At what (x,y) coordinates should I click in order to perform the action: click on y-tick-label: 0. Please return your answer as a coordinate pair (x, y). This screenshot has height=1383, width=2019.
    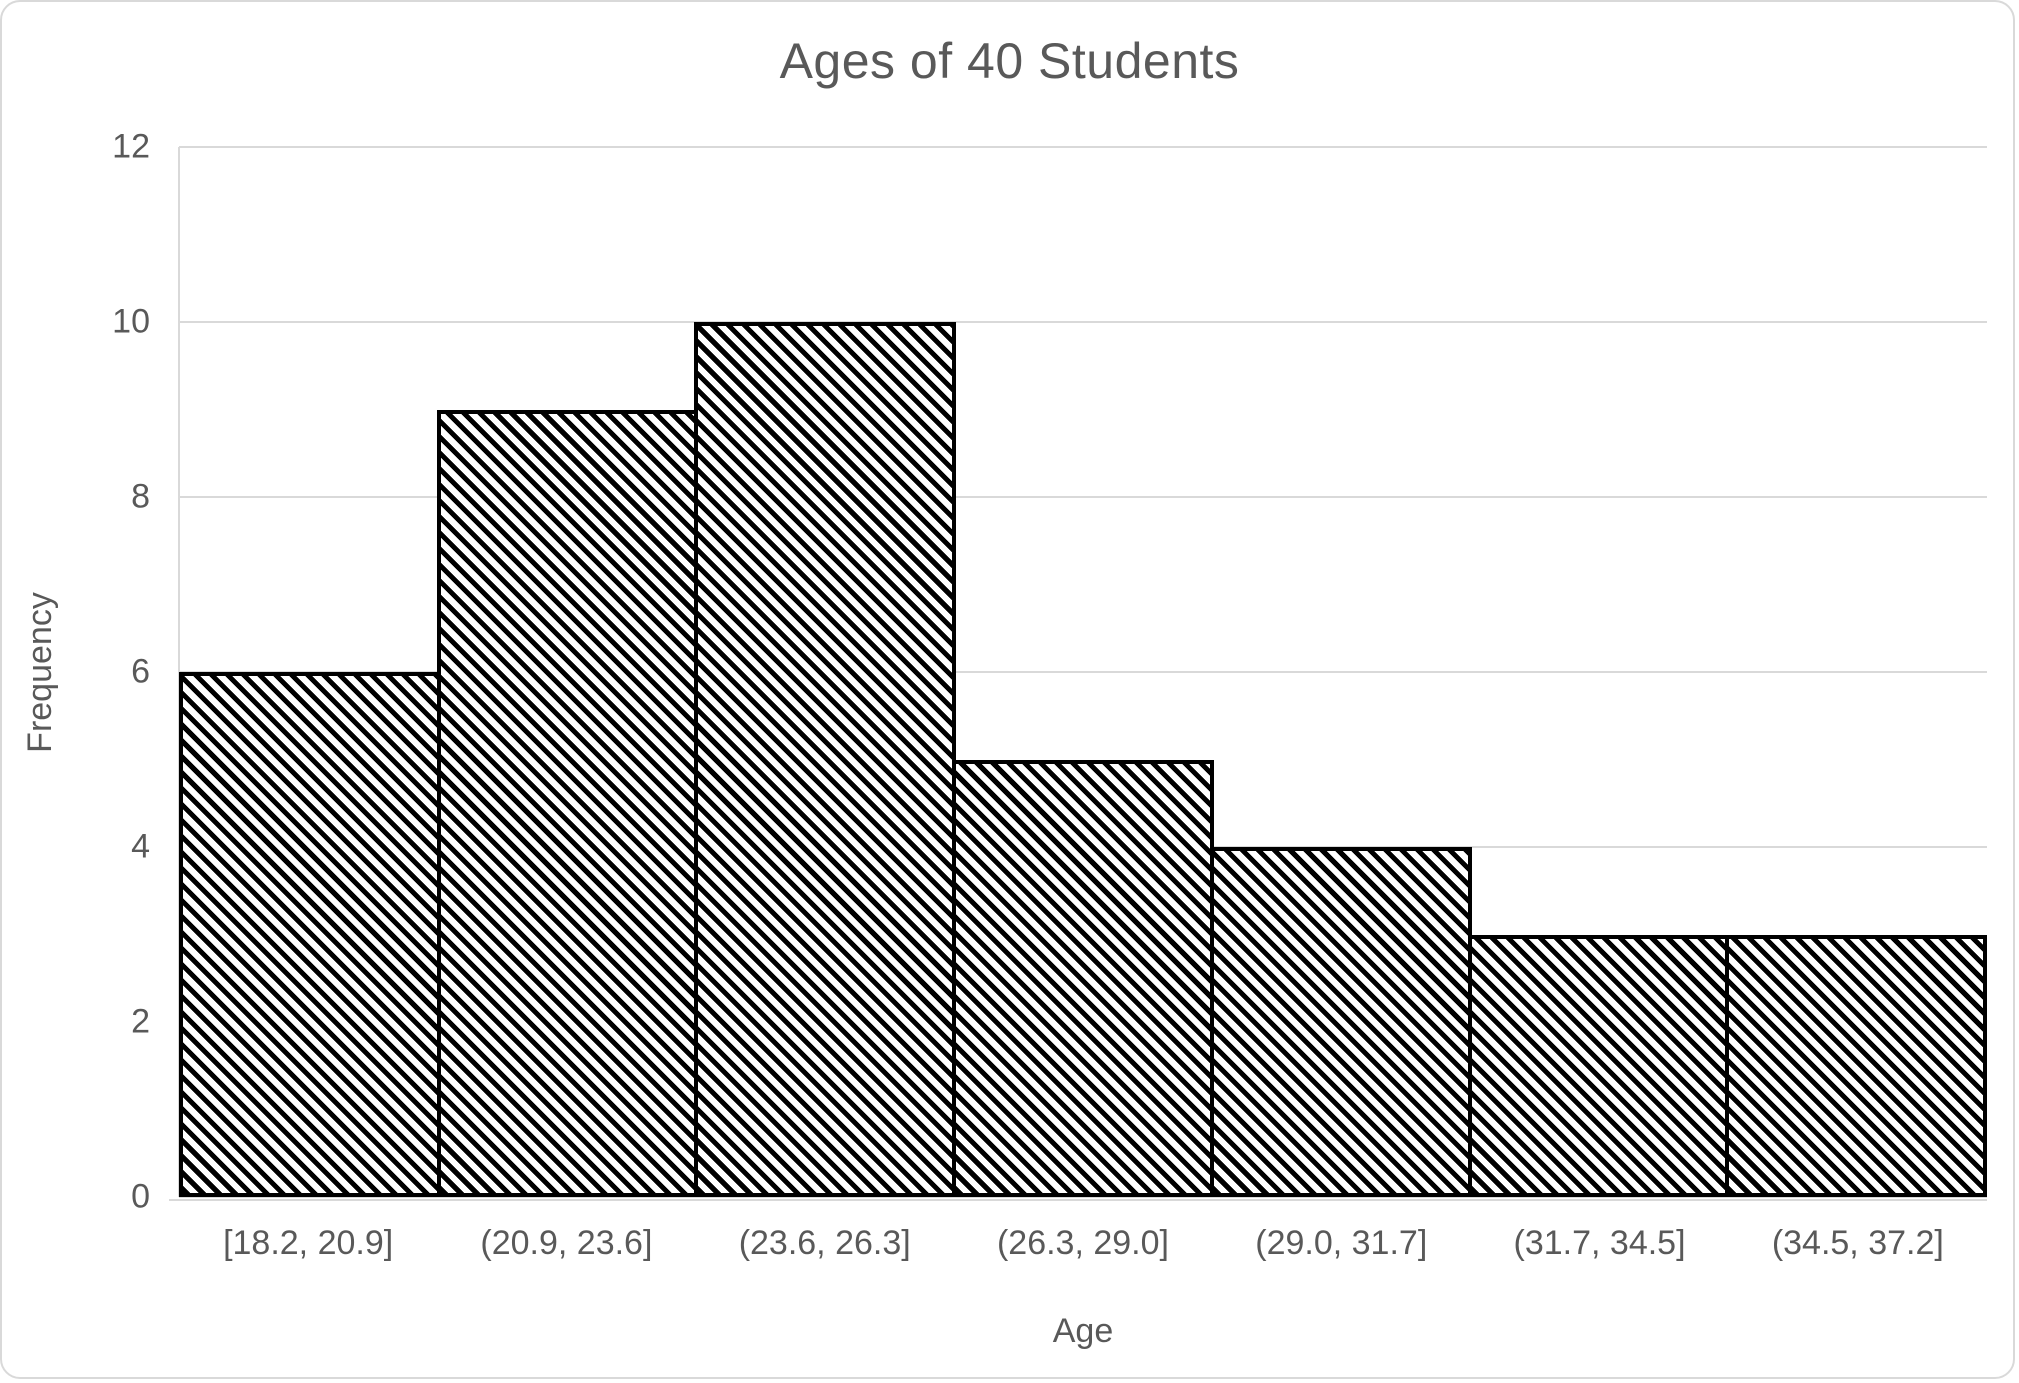
    Looking at the image, I should click on (140, 1196).